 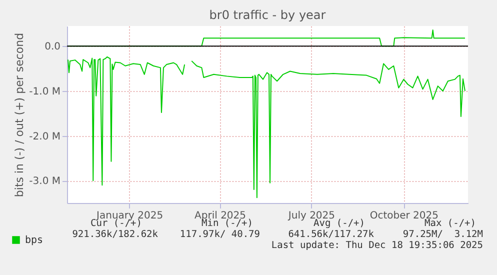 I want to click on y-tick-label: -1.0 M, so click(x=44, y=92).